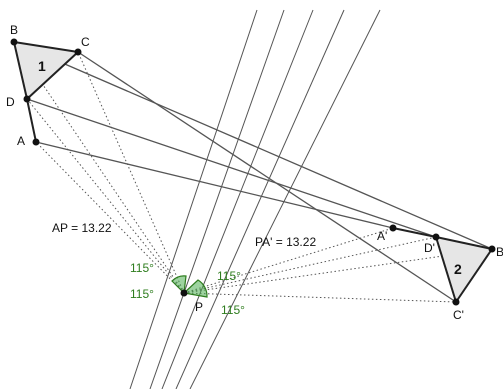 The width and height of the screenshot is (503, 389). I want to click on shape-1-fill, so click(46, 70).